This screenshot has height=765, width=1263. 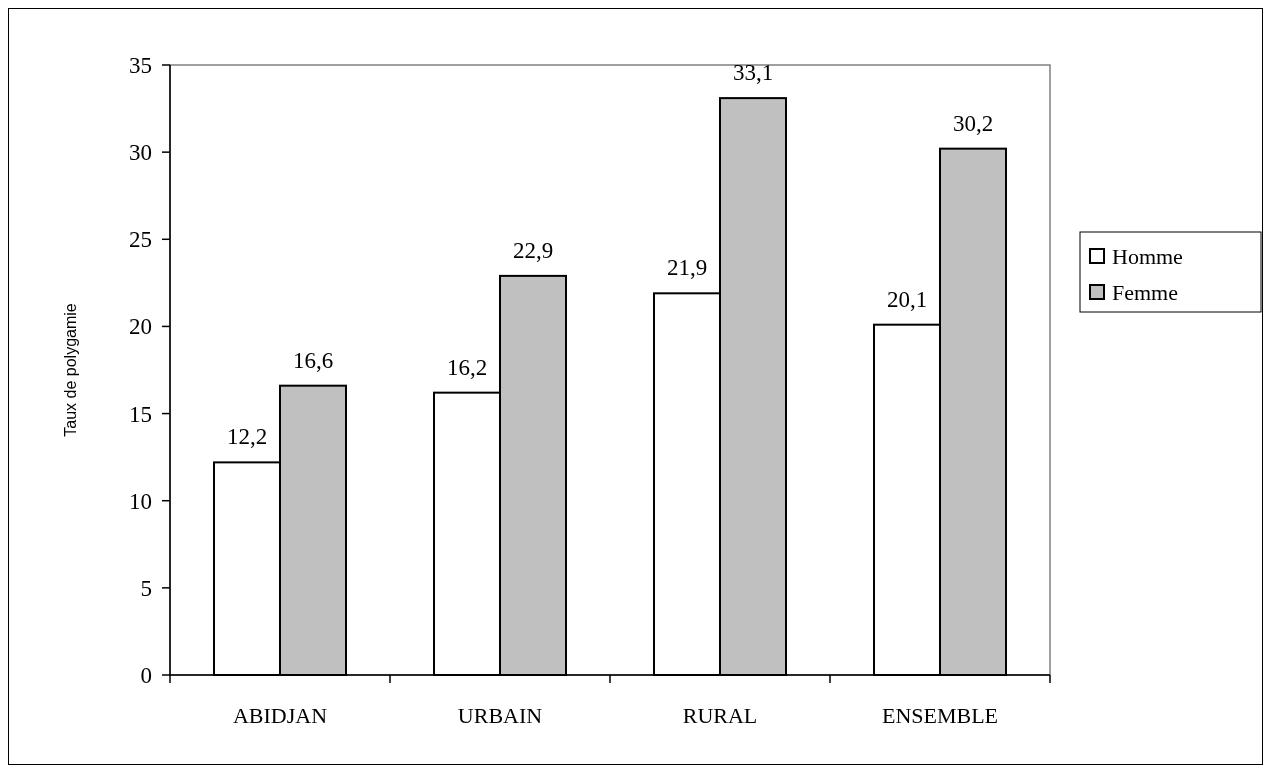 I want to click on y-tick-label: 30, so click(x=140, y=153).